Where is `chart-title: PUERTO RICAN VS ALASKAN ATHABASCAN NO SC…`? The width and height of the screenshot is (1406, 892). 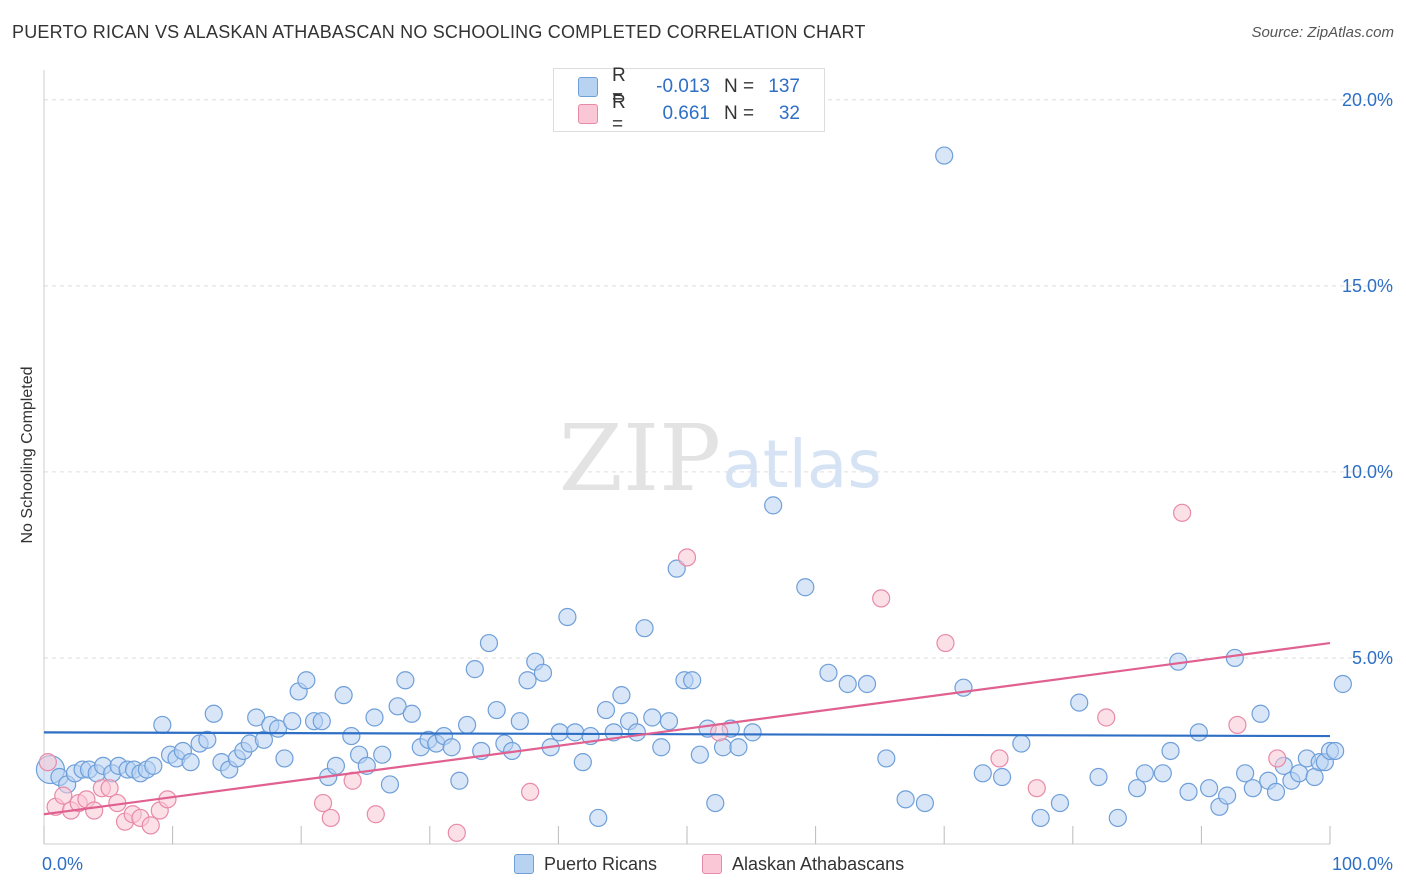 chart-title: PUERTO RICAN VS ALASKAN ATHABASCAN NO SC… is located at coordinates (439, 32).